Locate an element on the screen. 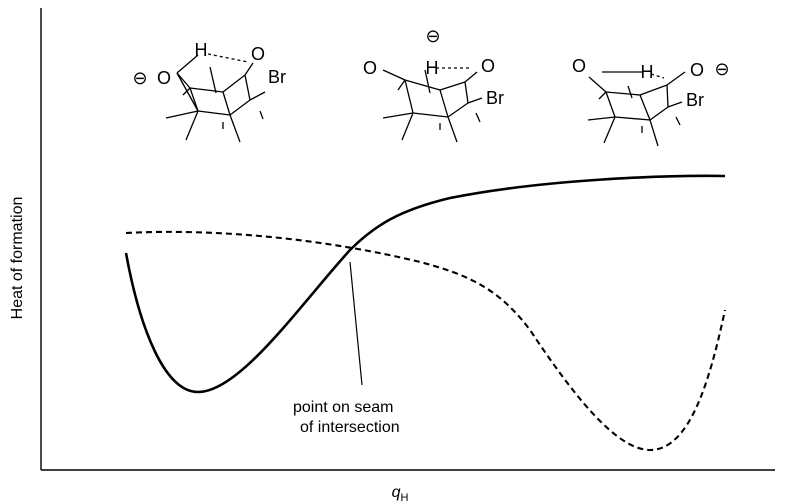  structure-3-atom-h: H is located at coordinates (647, 72).